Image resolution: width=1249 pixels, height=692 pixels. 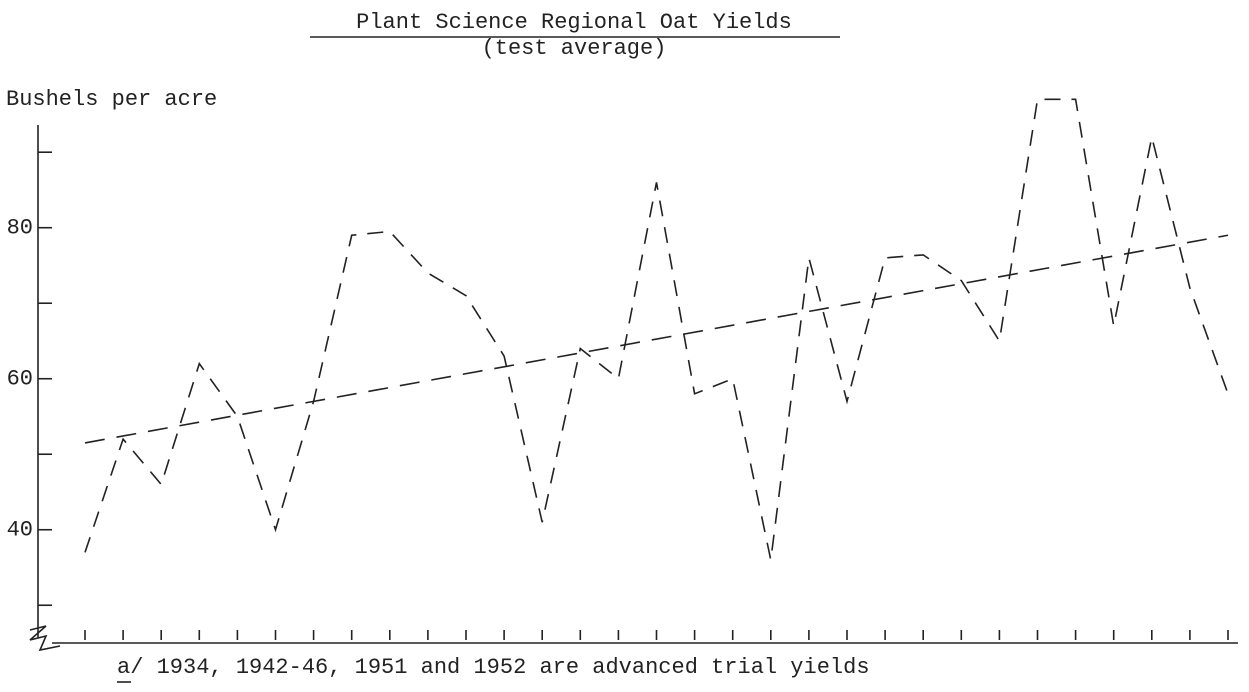 I want to click on axis-break, so click(x=45, y=638).